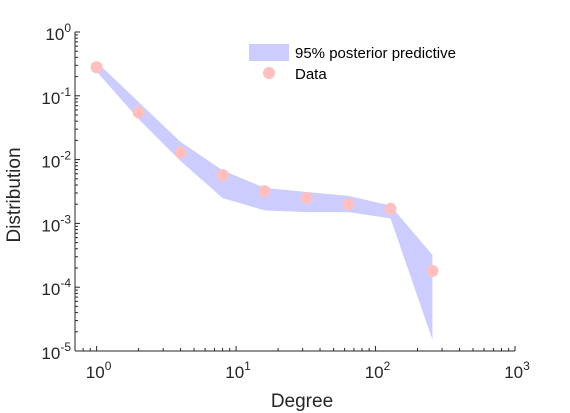 The image size is (570, 413). Describe the element at coordinates (56, 160) in the screenshot. I see `y-tick-label: 10⁻²` at that location.